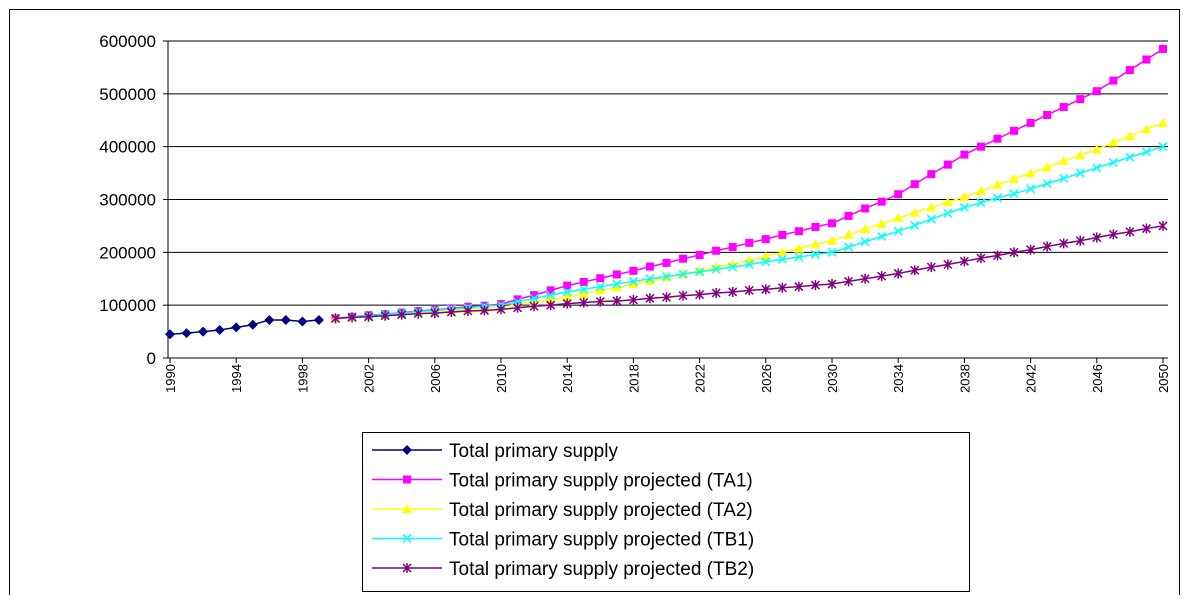  Describe the element at coordinates (832, 378) in the screenshot. I see `x-tick-label: 2030` at that location.